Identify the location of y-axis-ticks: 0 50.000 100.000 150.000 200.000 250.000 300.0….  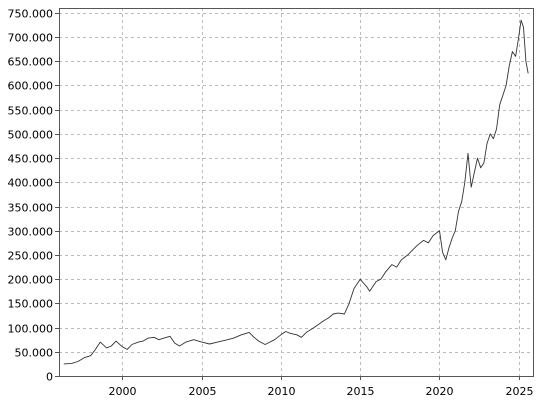
(33, 196).